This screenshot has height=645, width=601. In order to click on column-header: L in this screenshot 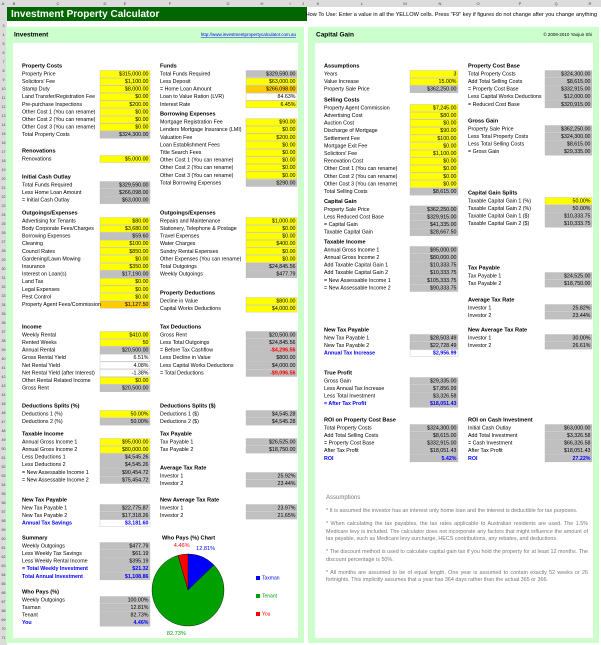, I will do `click(362, 3)`.